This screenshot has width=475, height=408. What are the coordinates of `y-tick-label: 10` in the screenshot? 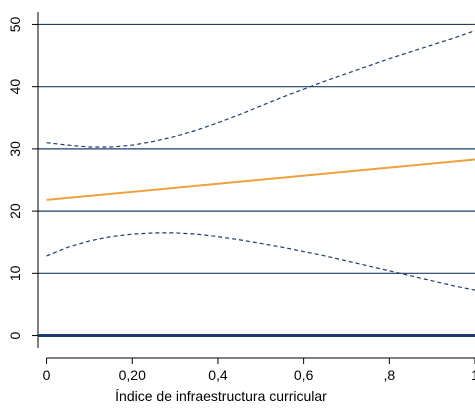 It's located at (15, 273).